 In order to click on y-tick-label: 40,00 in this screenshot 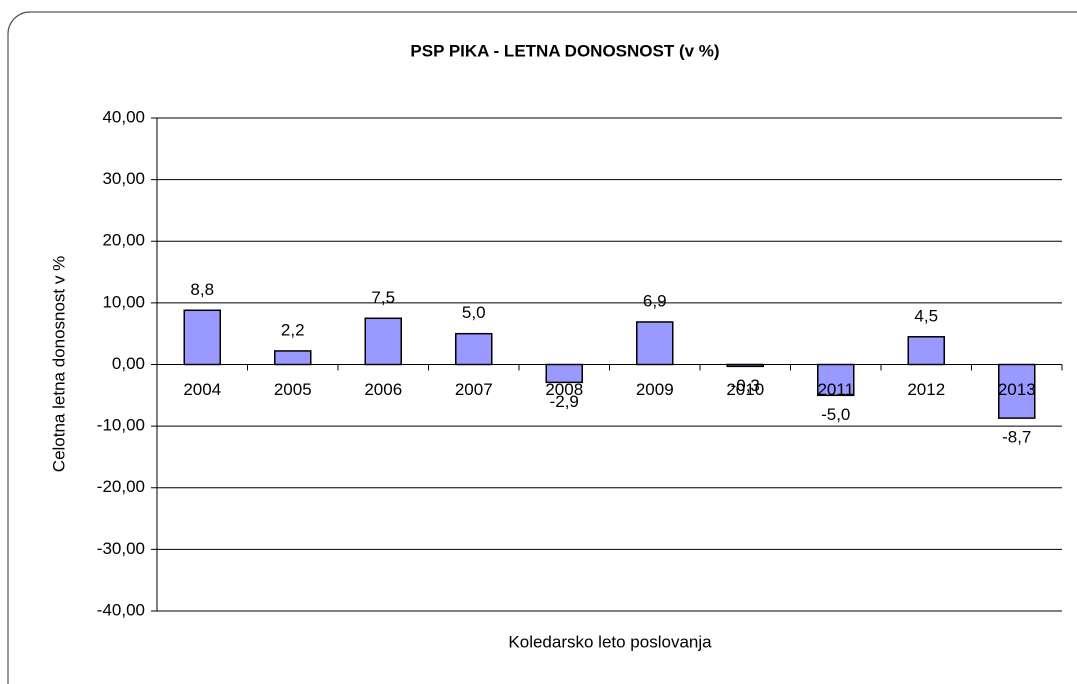, I will do `click(123, 116)`.